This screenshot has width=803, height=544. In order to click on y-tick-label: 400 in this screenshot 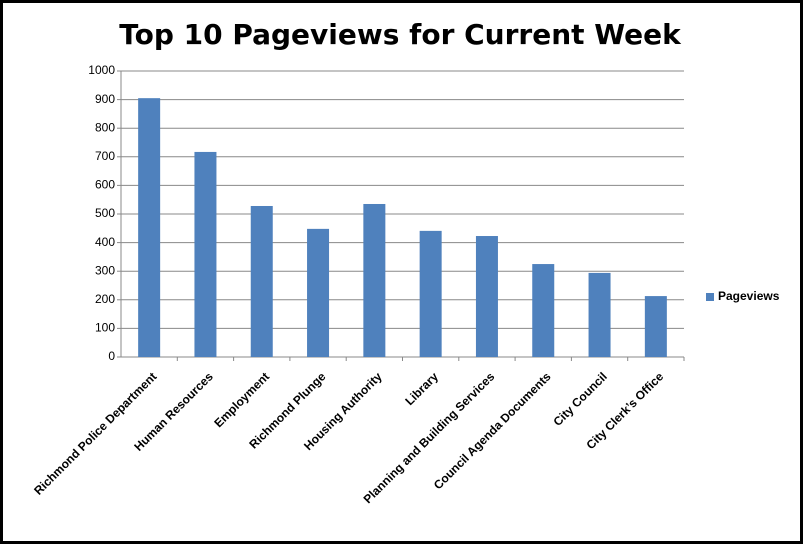, I will do `click(105, 242)`.